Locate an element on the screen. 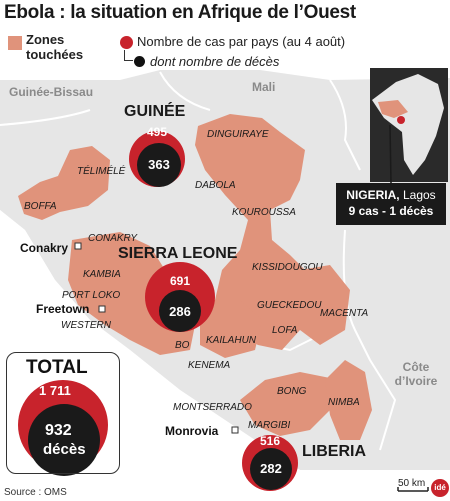 The width and height of the screenshot is (450, 501). liberia-deaths-circle is located at coordinates (271, 469).